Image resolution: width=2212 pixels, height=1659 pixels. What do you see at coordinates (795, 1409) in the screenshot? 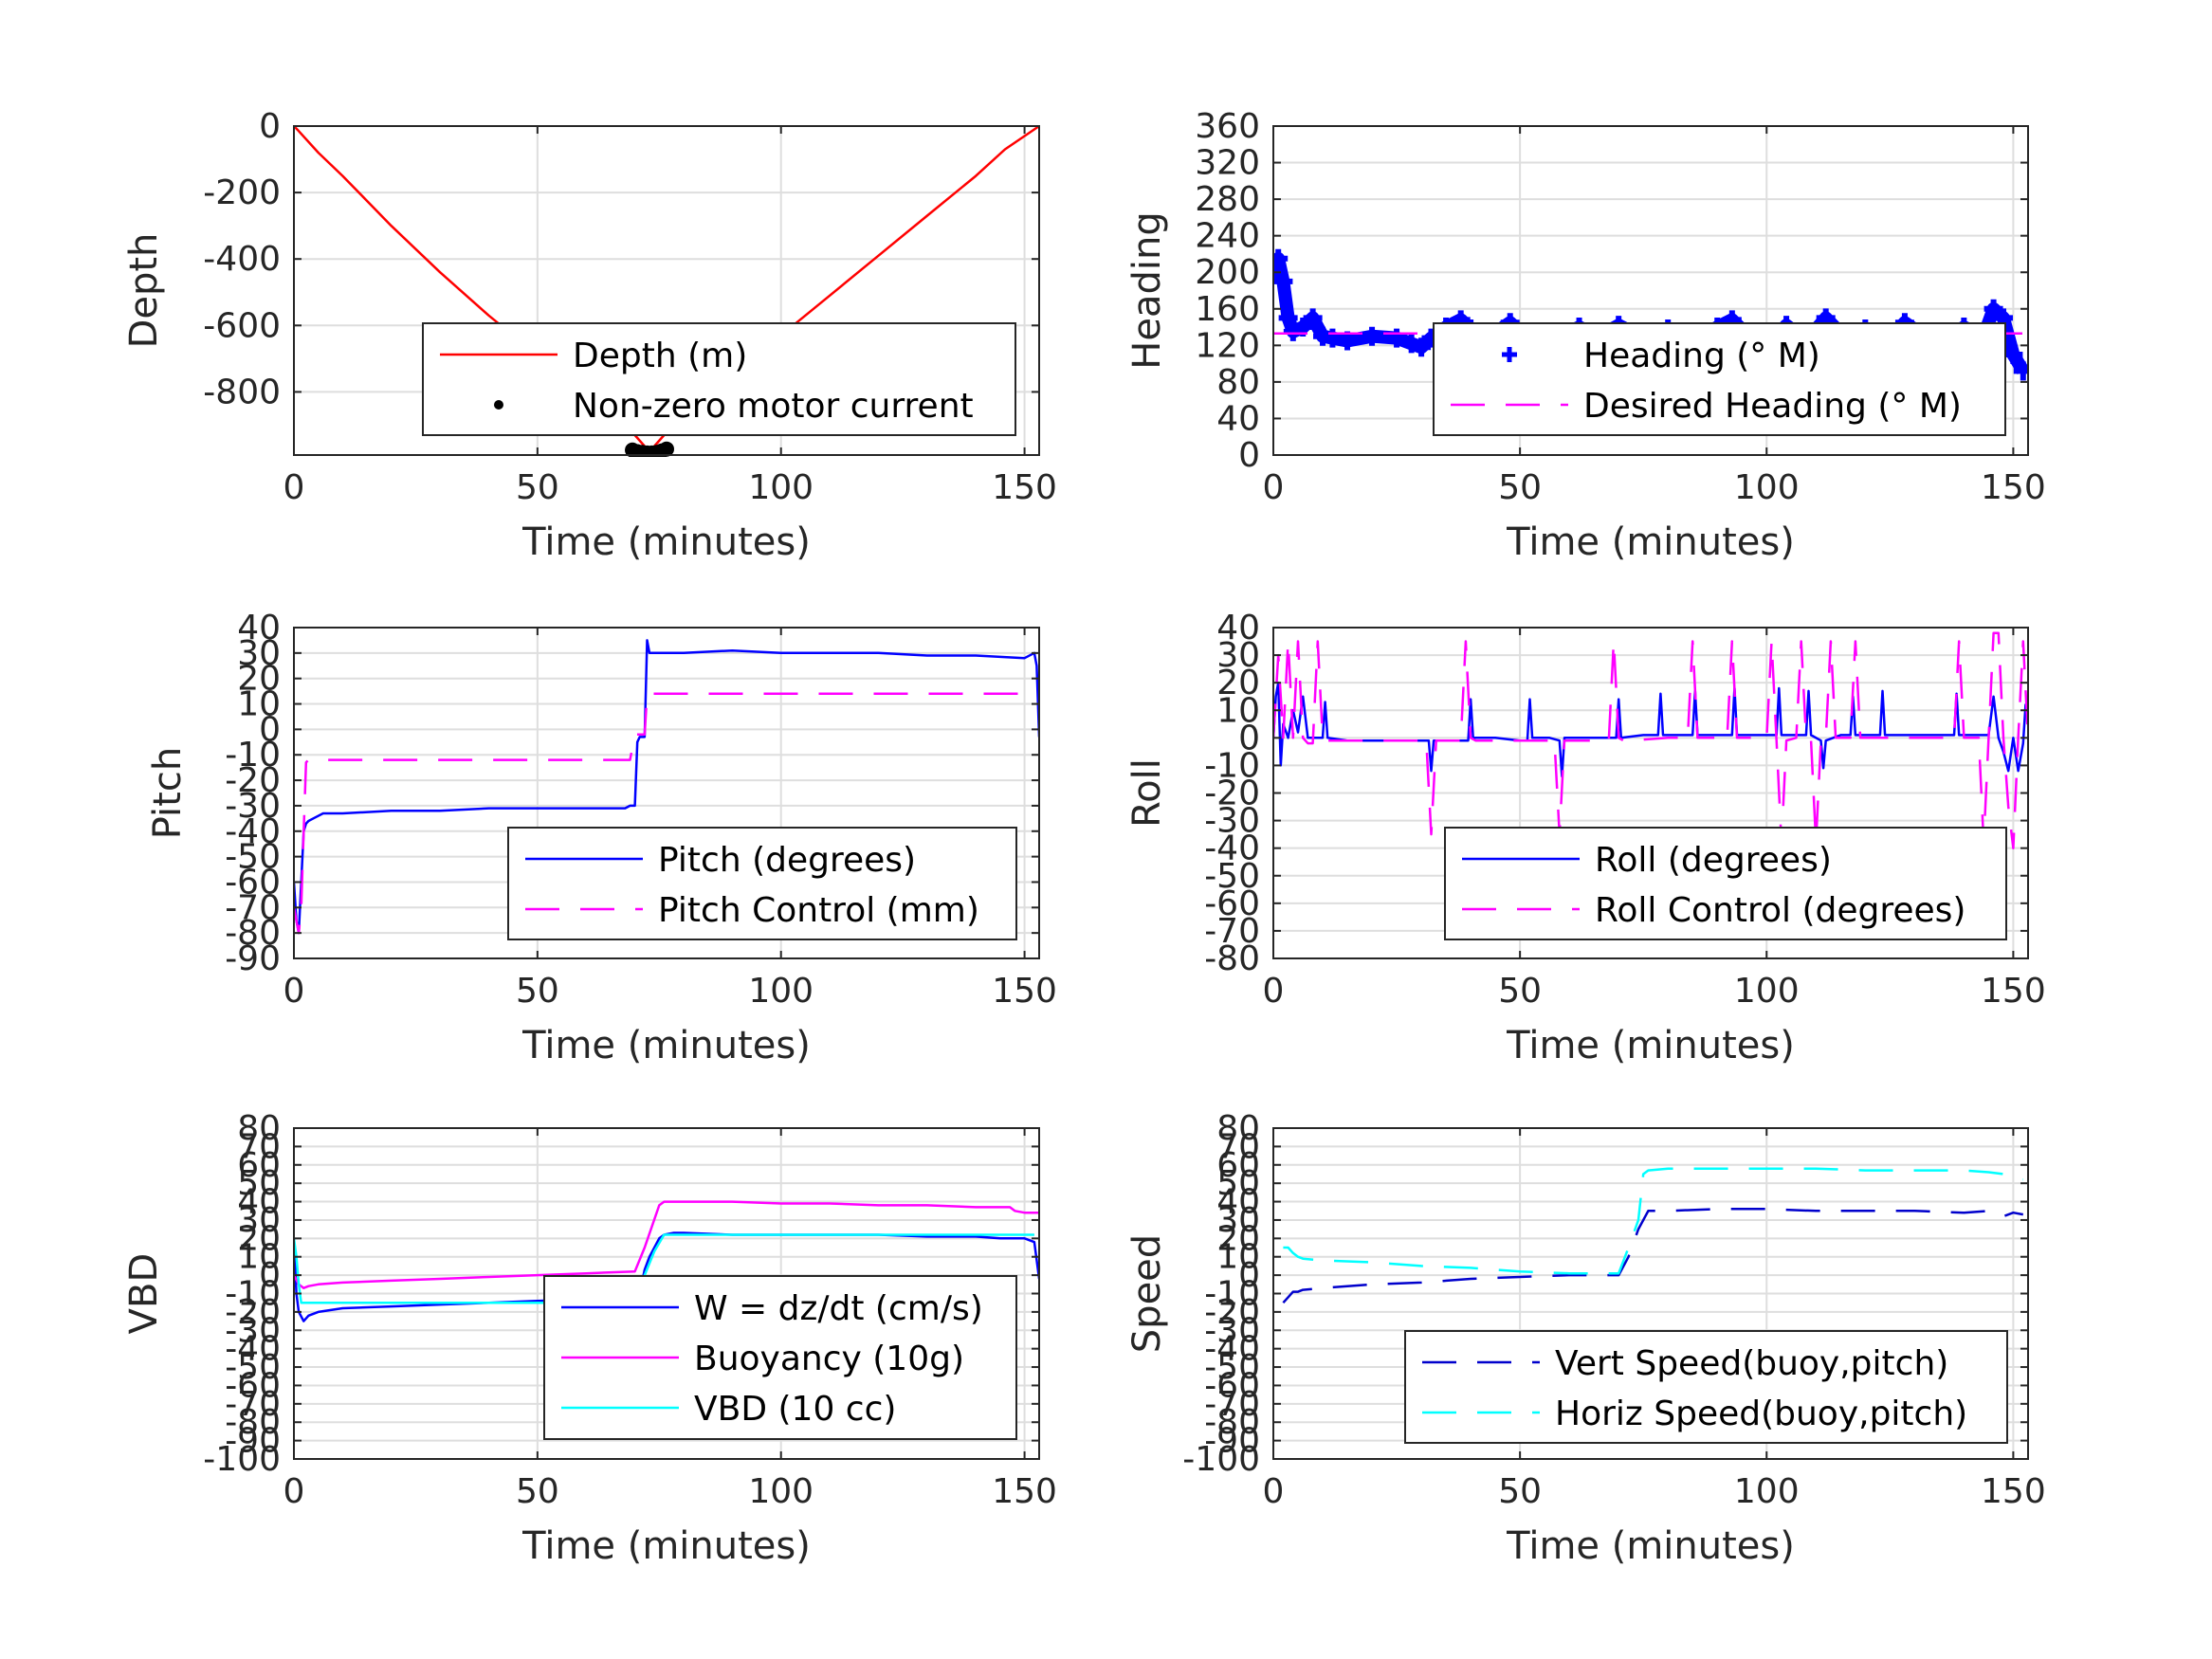
I see `legend-label: VBD (10 cc)` at bounding box center [795, 1409].